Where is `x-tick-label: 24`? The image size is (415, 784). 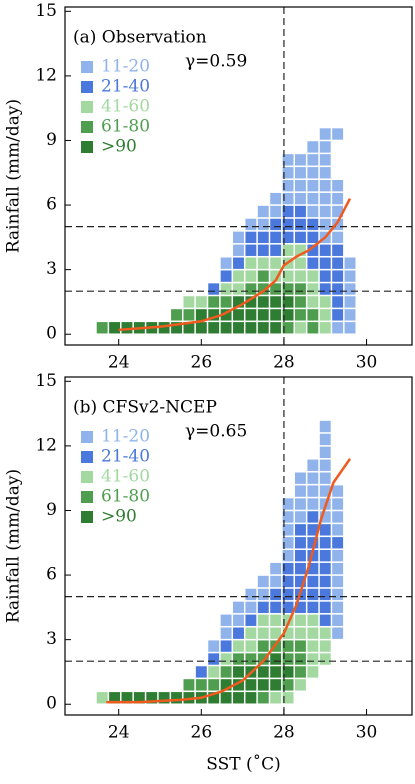
x-tick-label: 24 is located at coordinates (119, 363).